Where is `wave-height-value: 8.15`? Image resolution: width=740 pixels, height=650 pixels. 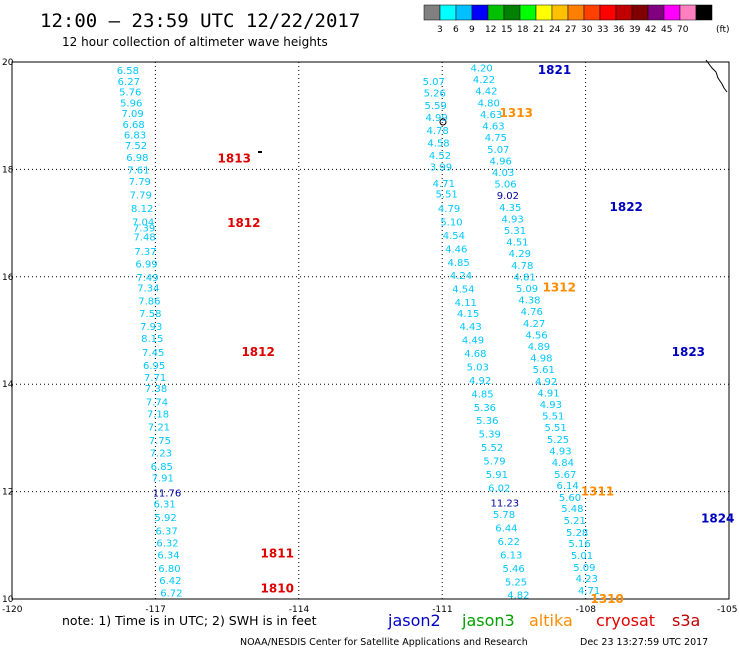 wave-height-value: 8.15 is located at coordinates (152, 339).